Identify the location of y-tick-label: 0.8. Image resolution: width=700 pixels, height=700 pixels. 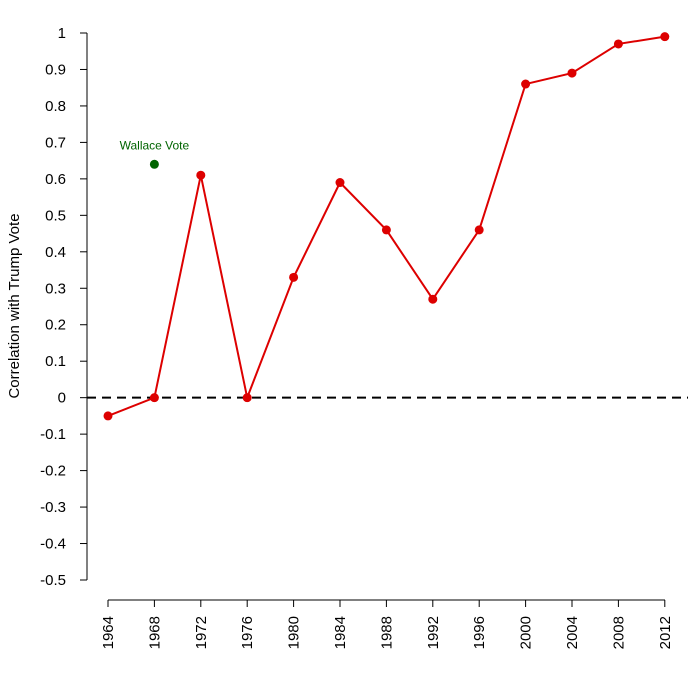
(55, 106).